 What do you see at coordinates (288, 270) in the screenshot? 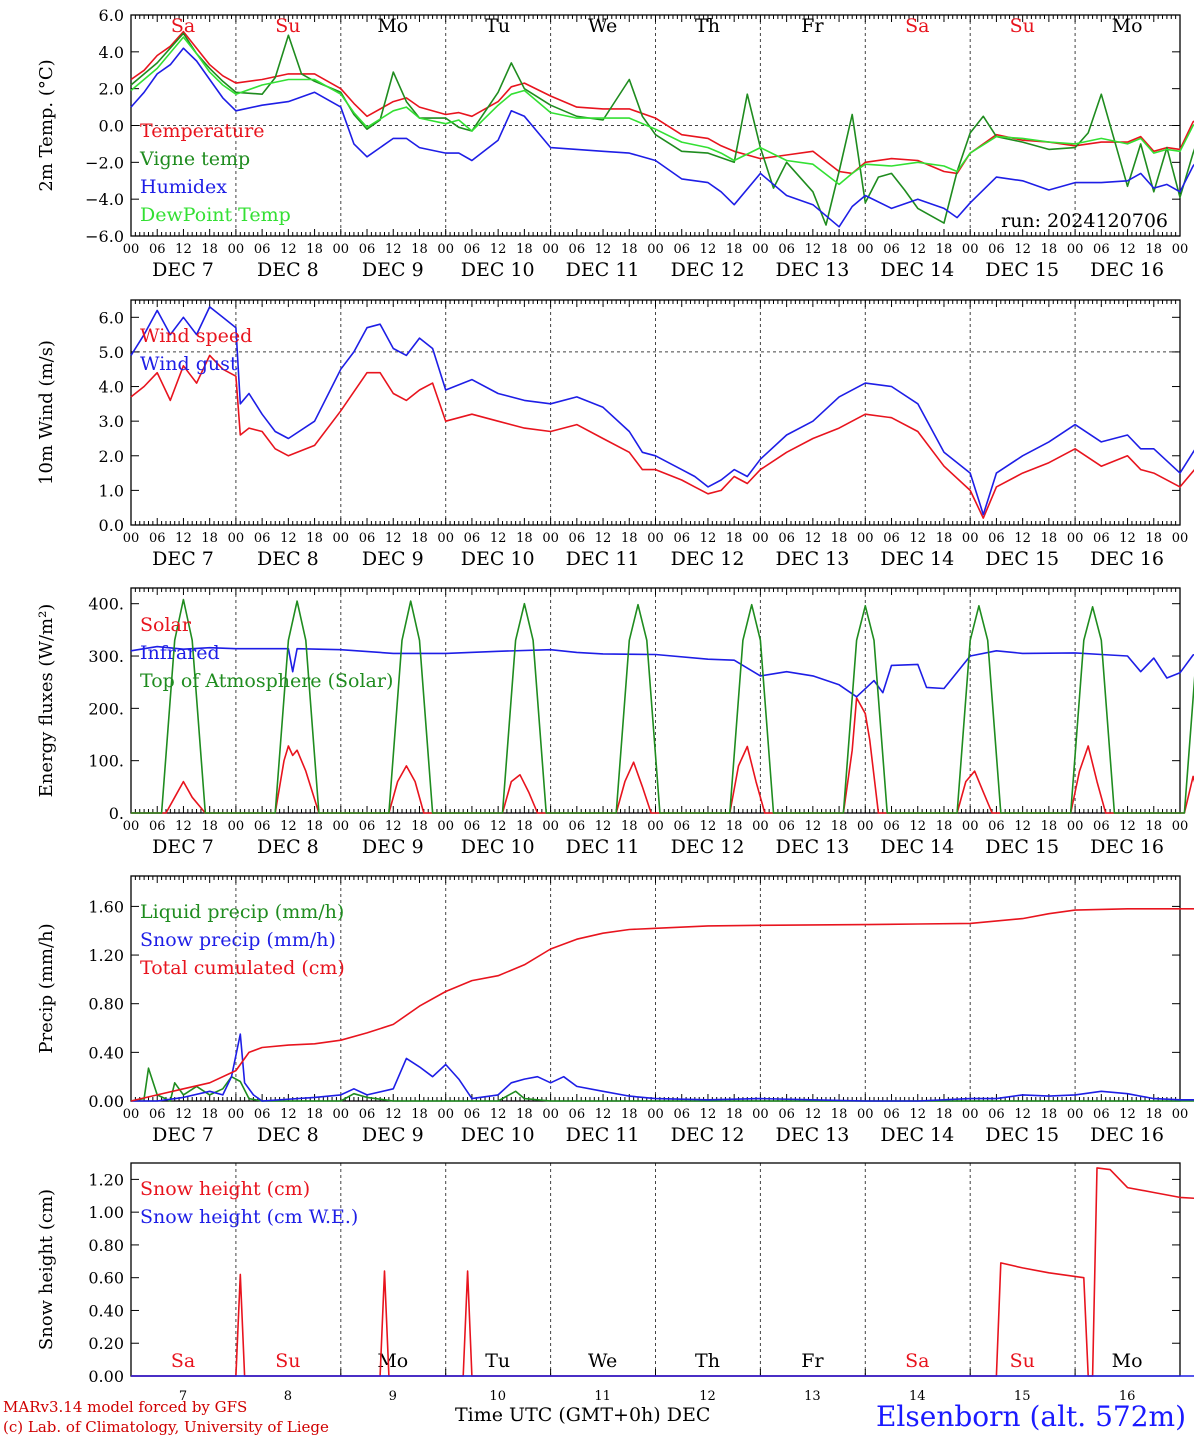
I see `date-label: DEC 8` at bounding box center [288, 270].